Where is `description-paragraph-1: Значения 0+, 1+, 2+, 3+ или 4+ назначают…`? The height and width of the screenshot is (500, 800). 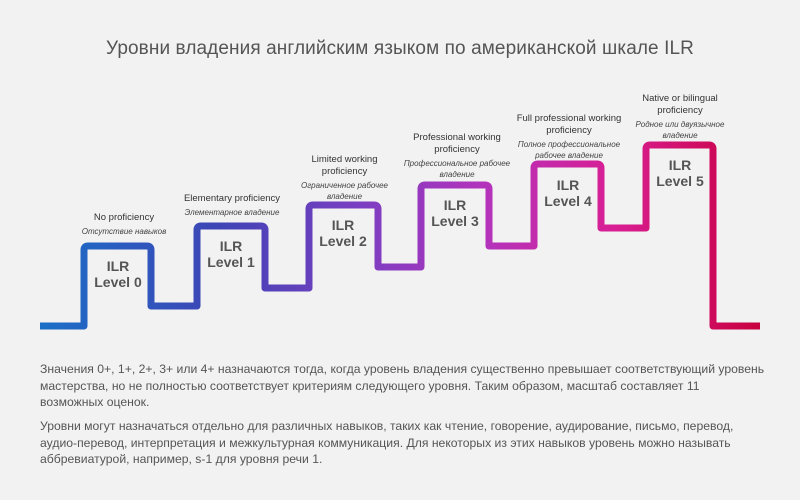
description-paragraph-1: Значения 0+, 1+, 2+, 3+ или 4+ назначают… is located at coordinates (402, 385).